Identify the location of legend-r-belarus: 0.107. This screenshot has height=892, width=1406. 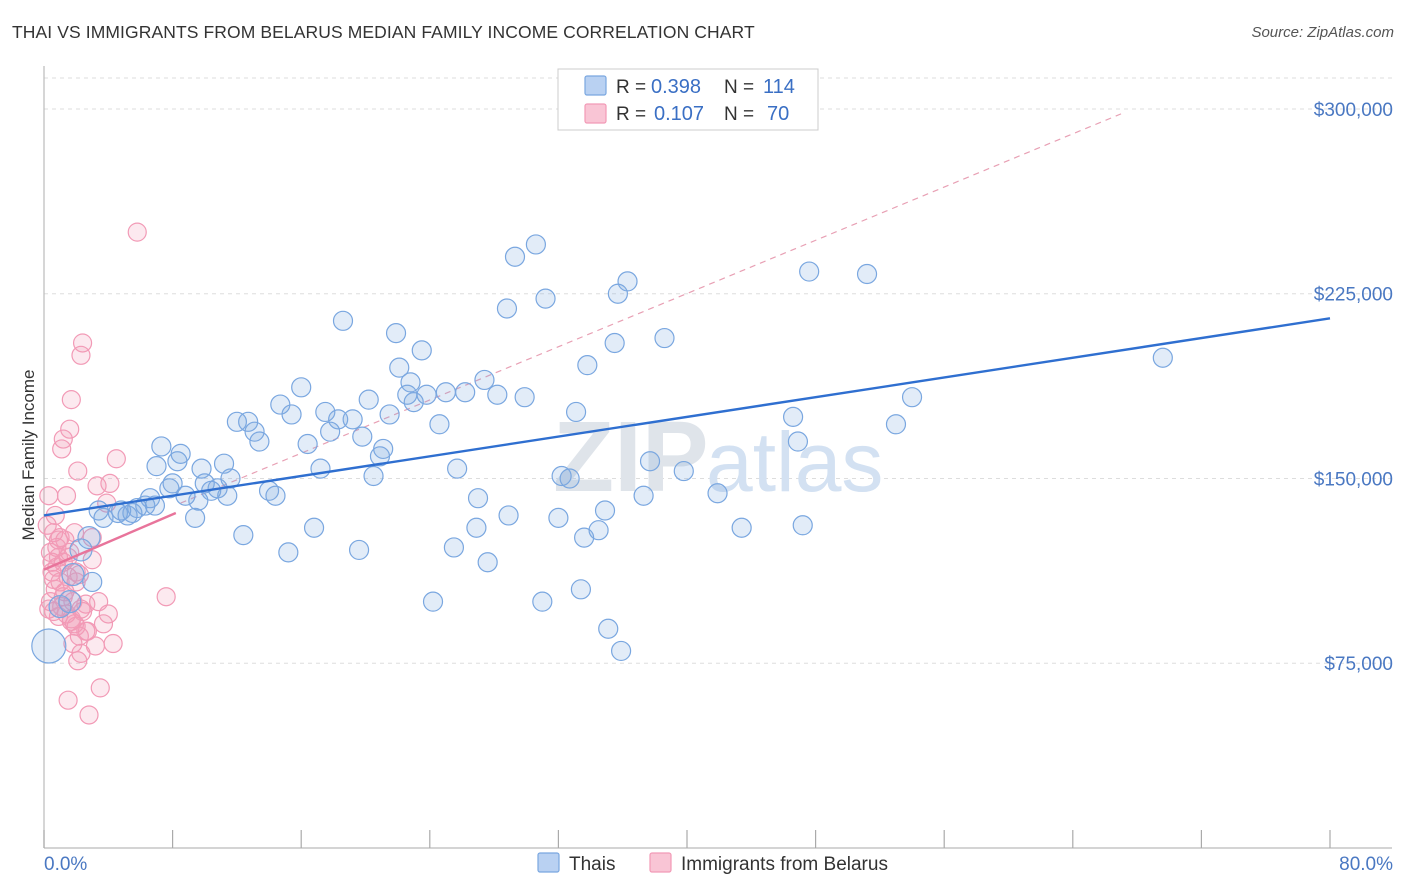
(679, 114).